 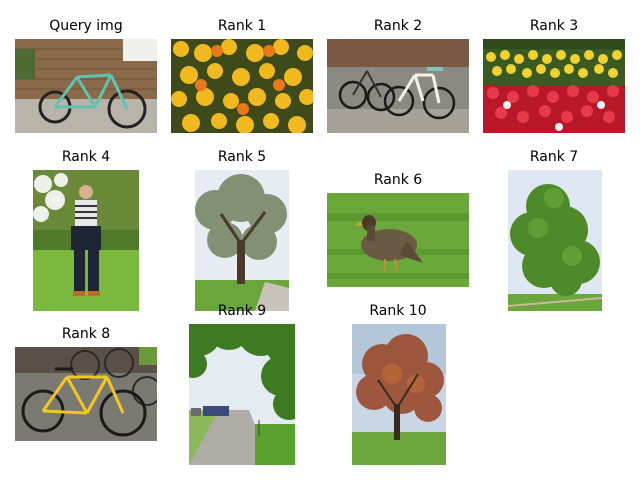 I want to click on panel-title-rank-6: Rank 6, so click(x=398, y=180).